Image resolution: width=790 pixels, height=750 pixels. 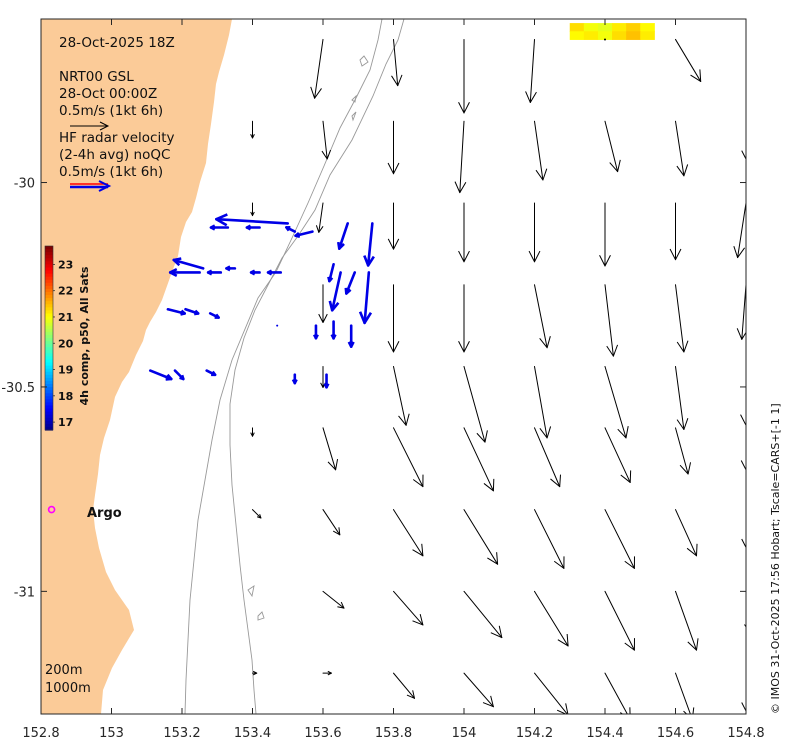 I want to click on x-tick-label: 152.8, so click(x=40, y=733).